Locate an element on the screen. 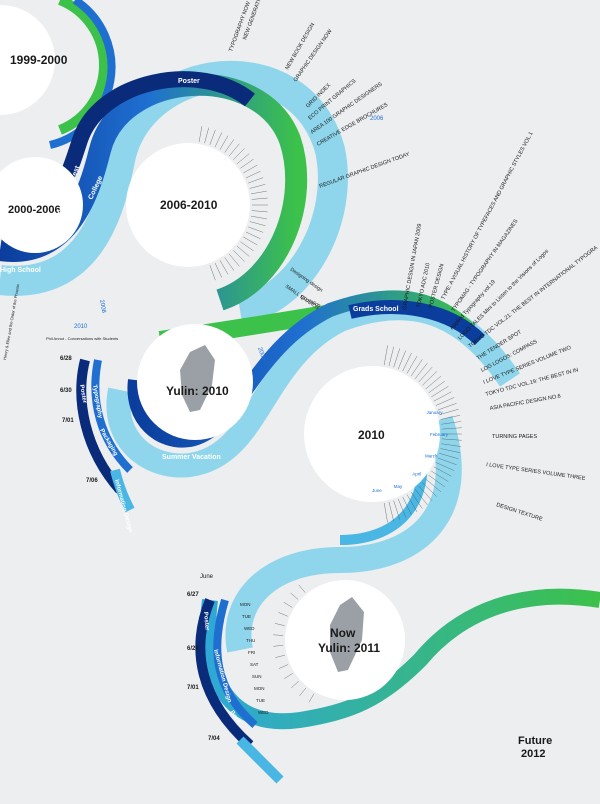 Image resolution: width=600 pixels, height=804 pixels. month-label: February is located at coordinates (439, 434).